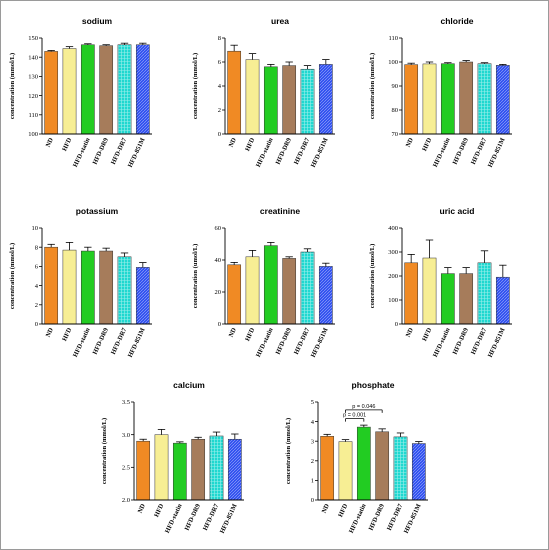 The width and height of the screenshot is (549, 550). I want to click on y-tick-label: 3.0, so click(126, 435).